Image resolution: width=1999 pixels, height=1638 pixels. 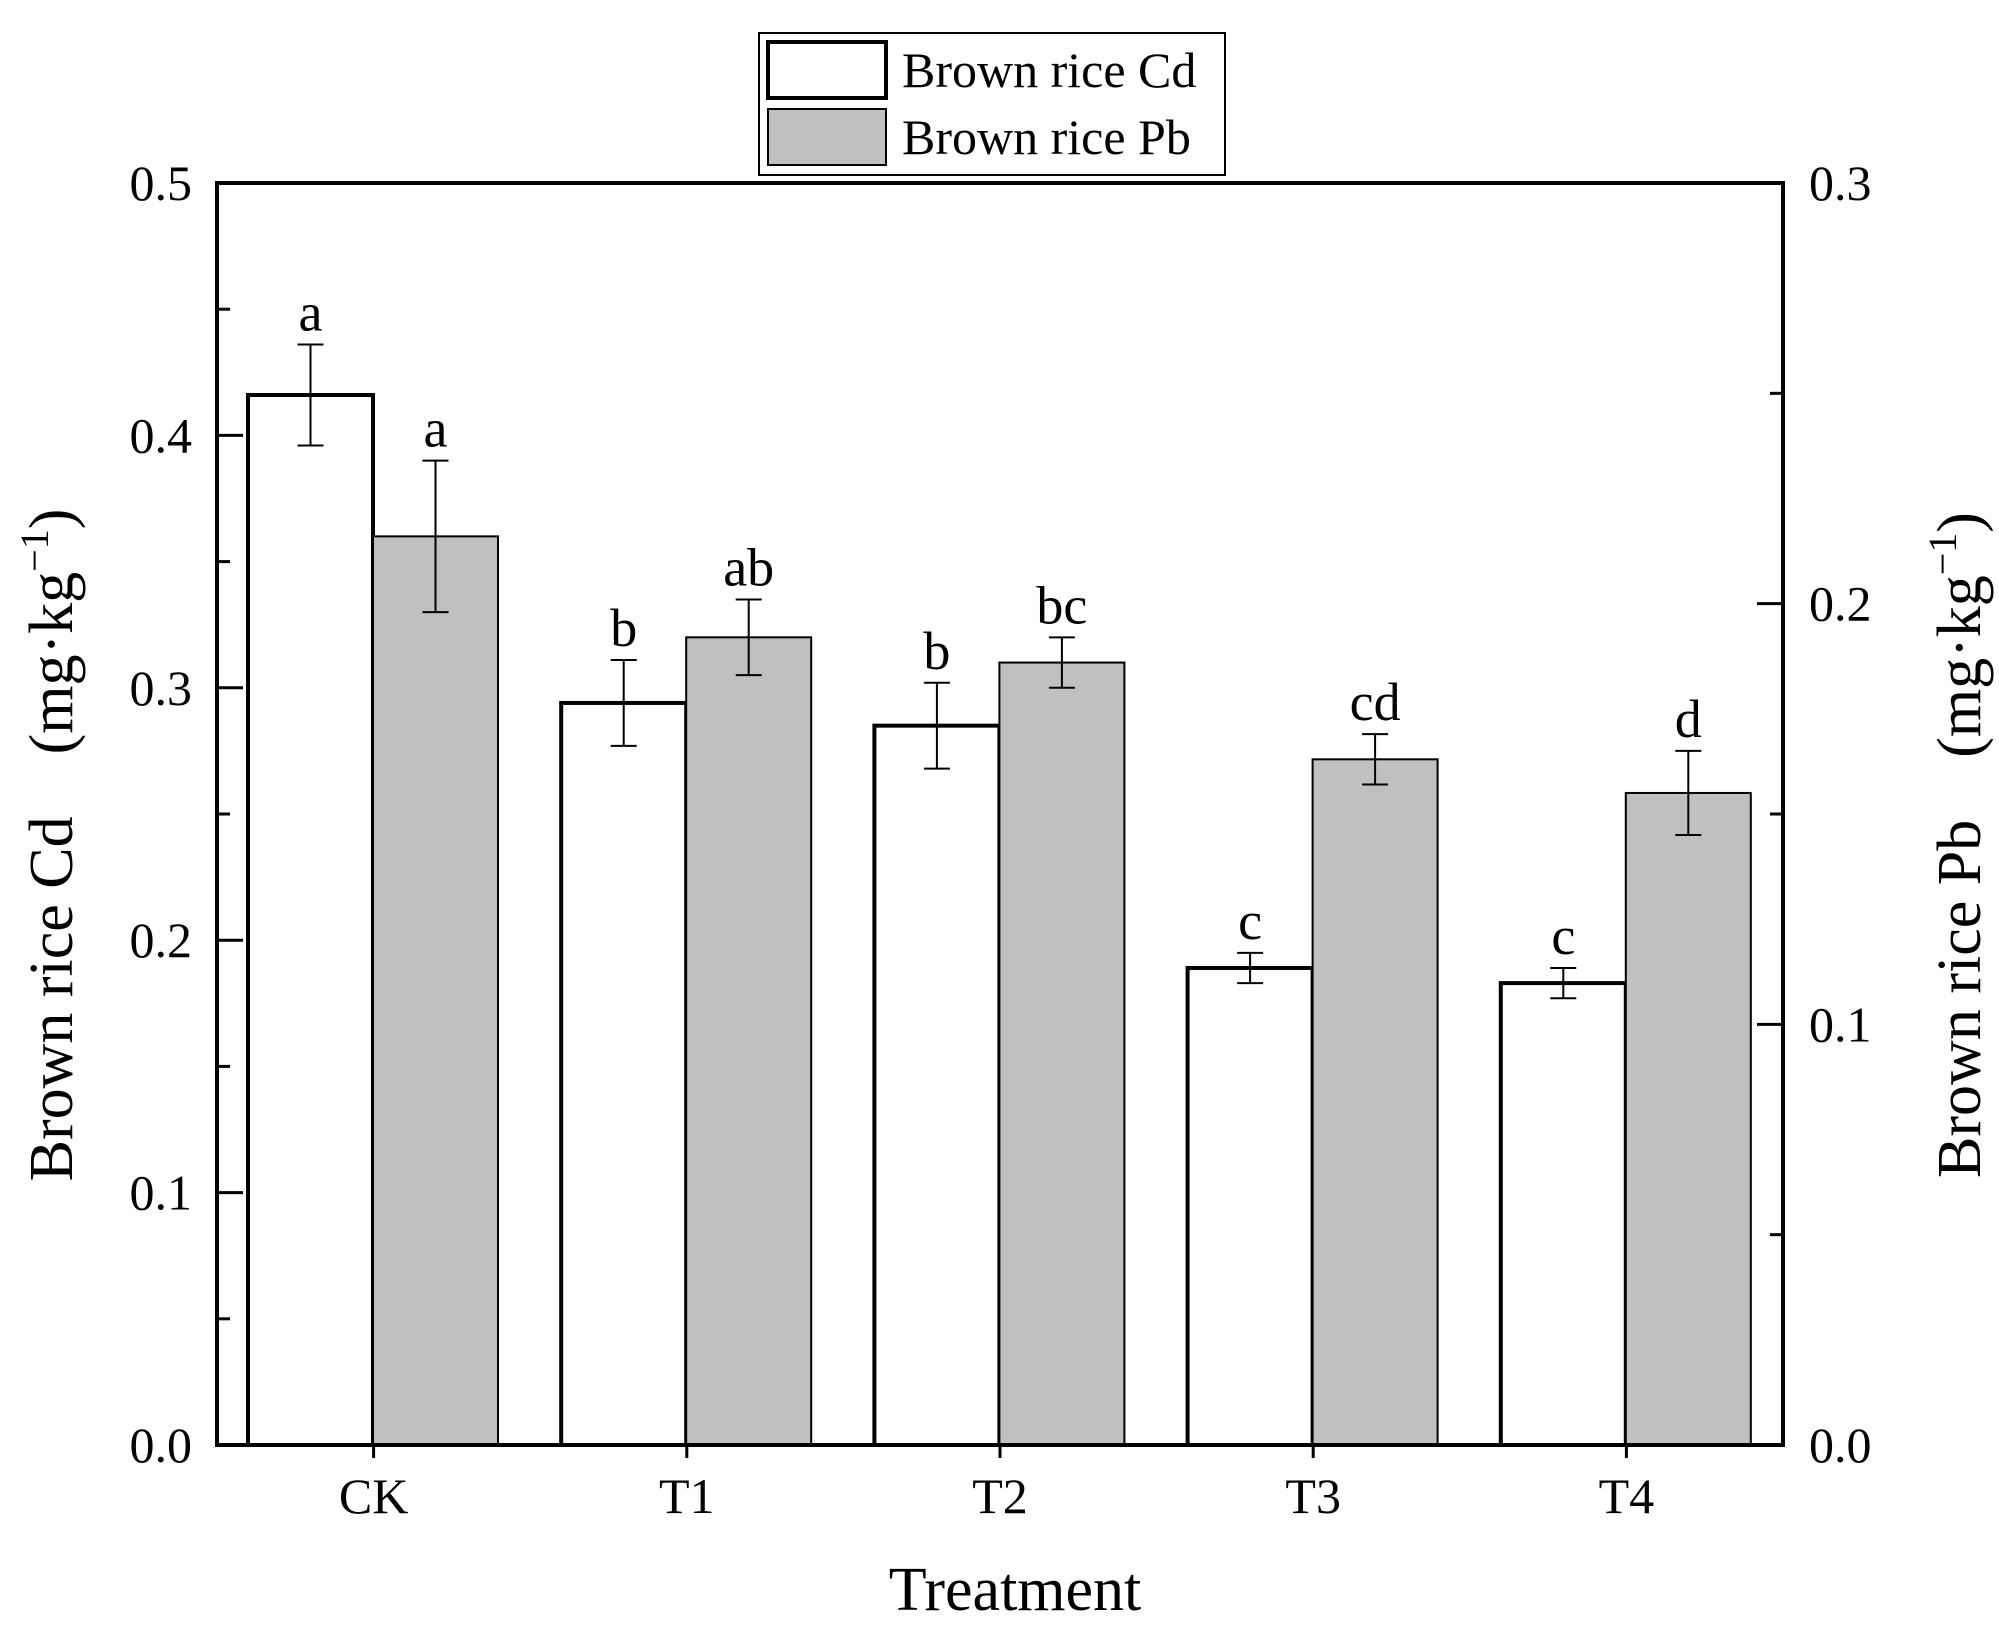 What do you see at coordinates (1046, 137) in the screenshot?
I see `legend-label-pb: Brown rice Pb` at bounding box center [1046, 137].